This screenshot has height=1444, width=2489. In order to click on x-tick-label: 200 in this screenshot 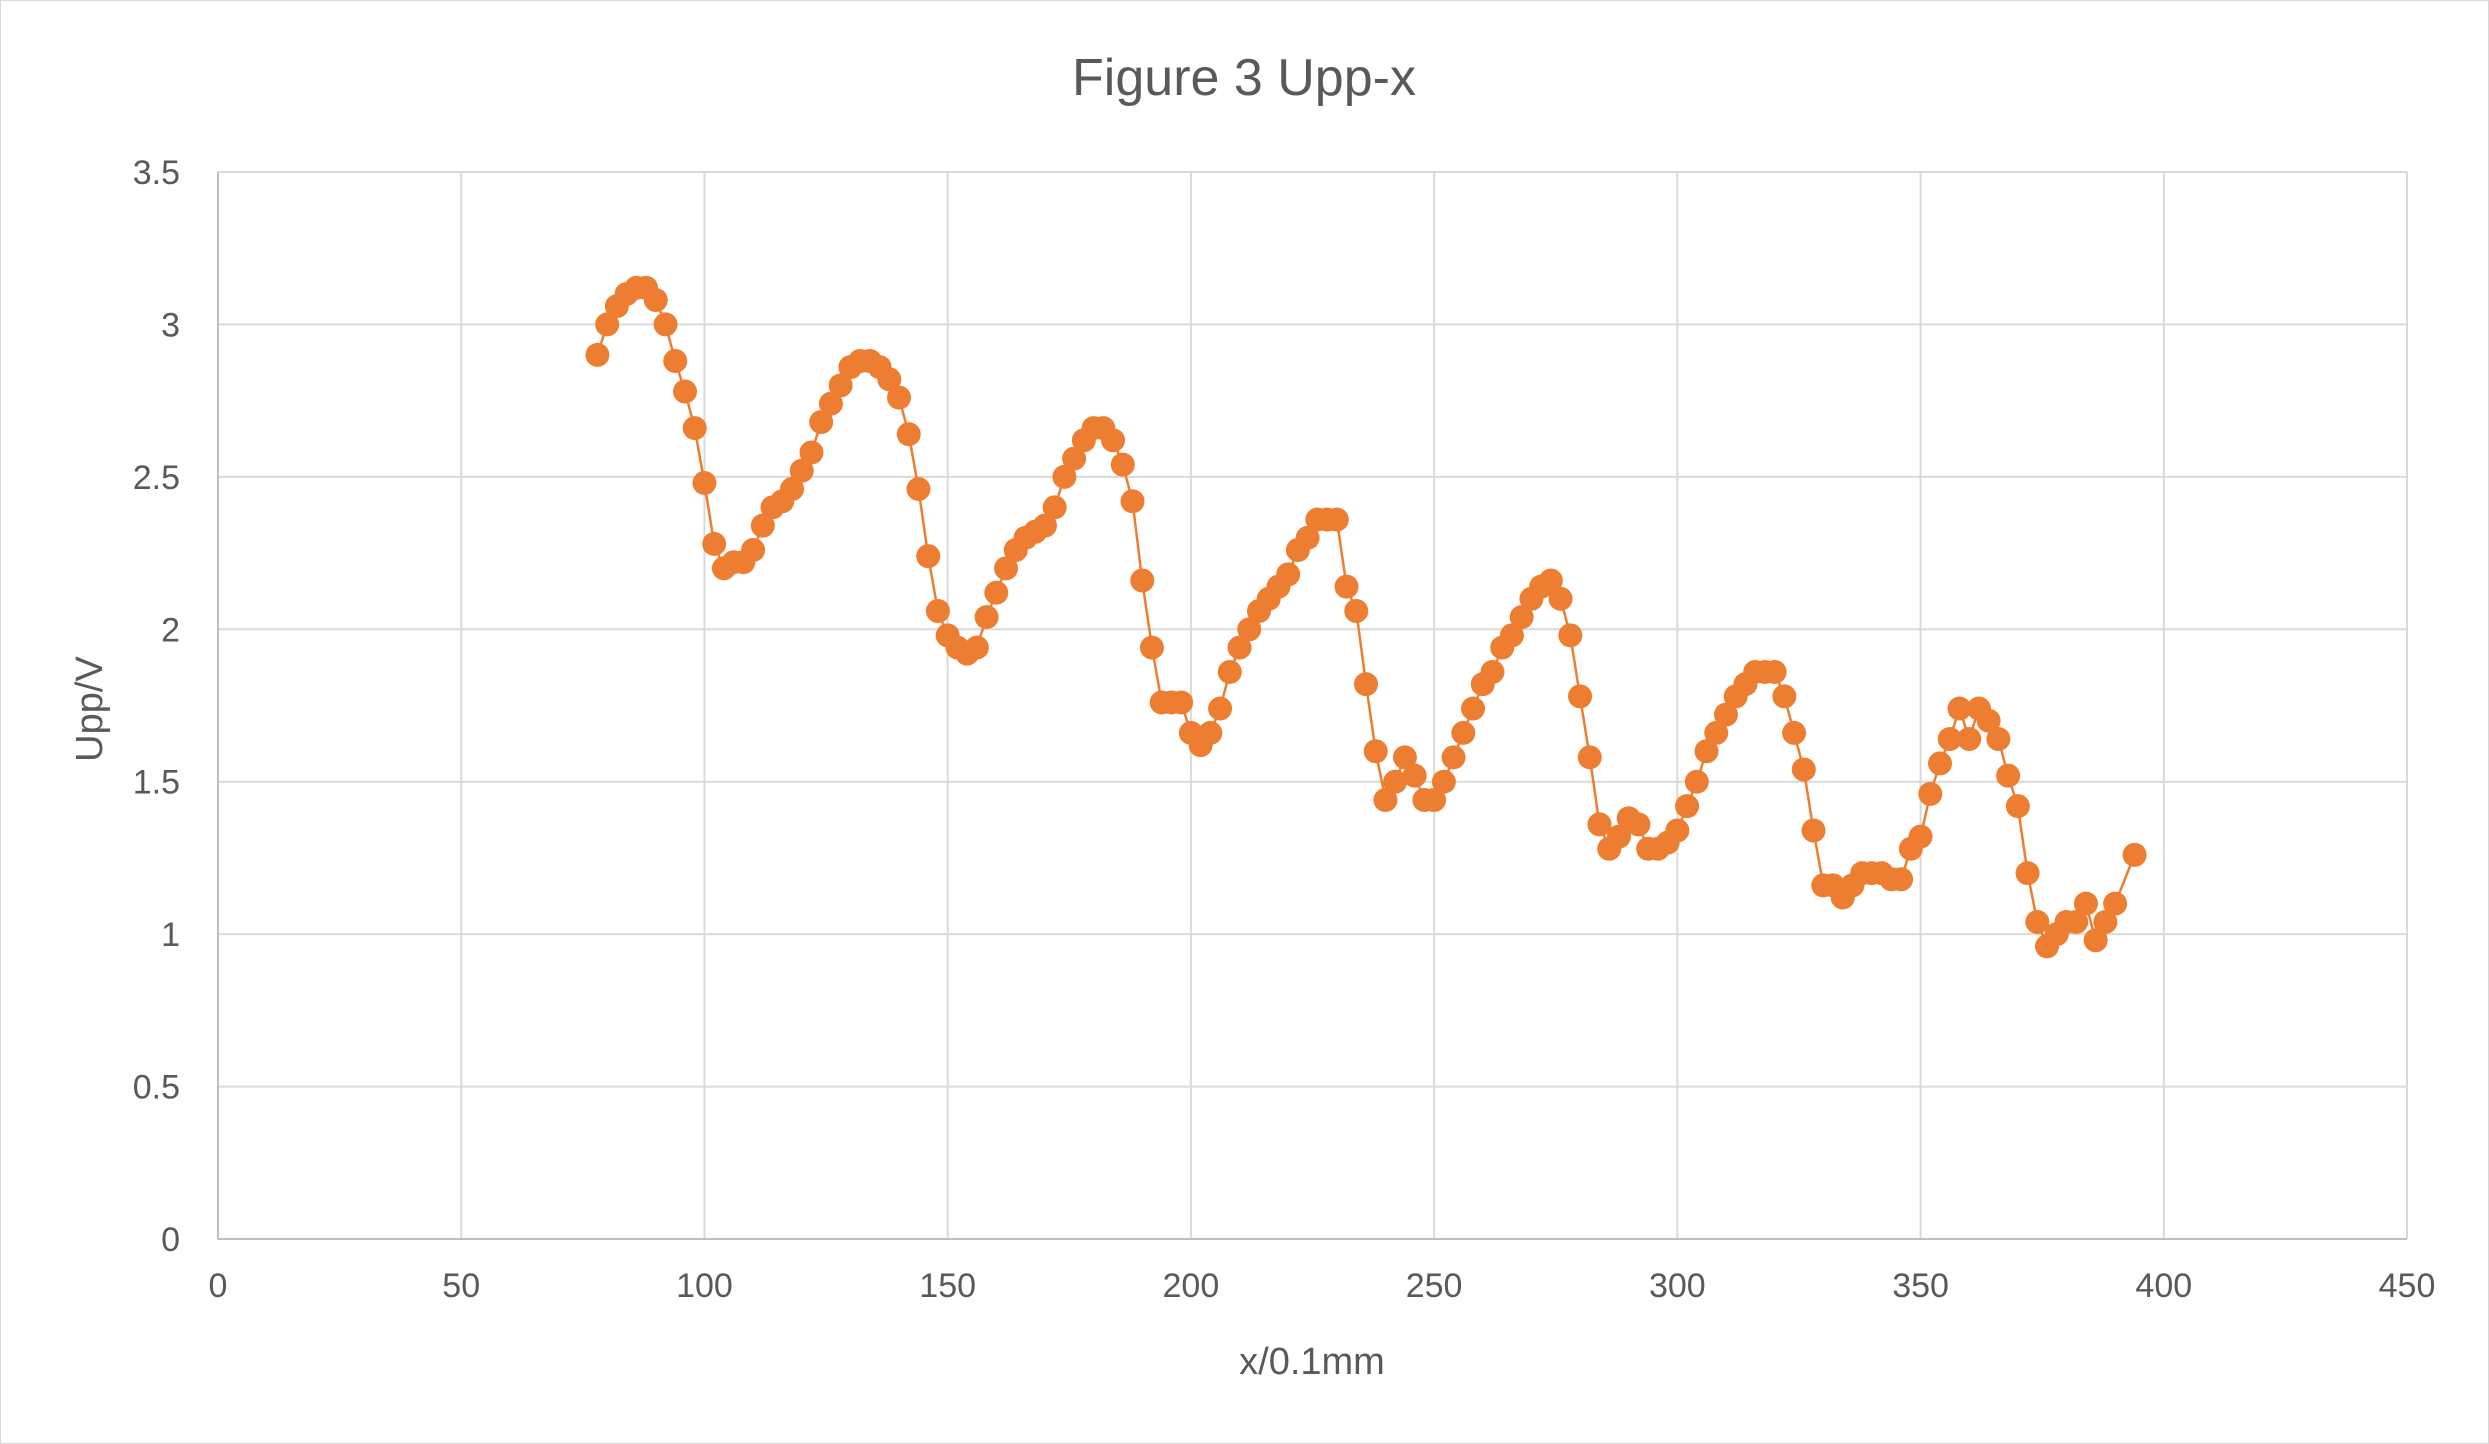, I will do `click(1191, 1286)`.